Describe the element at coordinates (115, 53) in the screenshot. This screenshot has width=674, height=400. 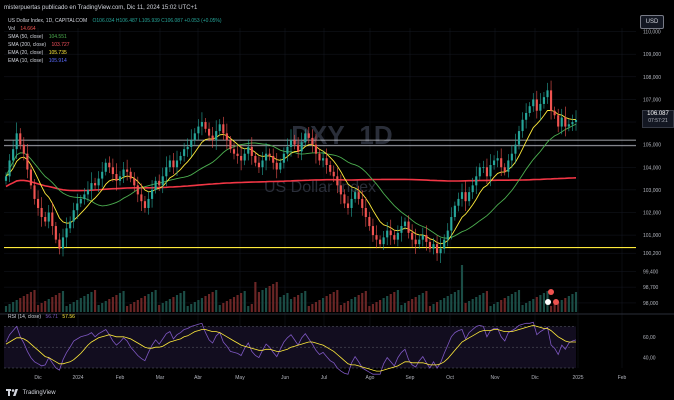
I see `legend-row-ema20: EMA (20, close) 105.735` at that location.